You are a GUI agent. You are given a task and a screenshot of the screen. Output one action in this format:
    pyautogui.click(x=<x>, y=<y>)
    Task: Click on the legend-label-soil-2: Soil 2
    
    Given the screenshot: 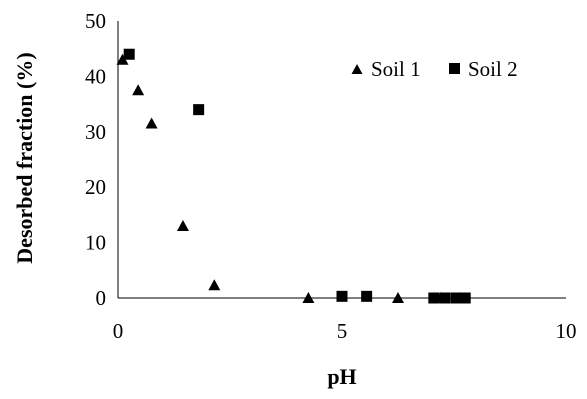 What is the action you would take?
    pyautogui.click(x=493, y=69)
    